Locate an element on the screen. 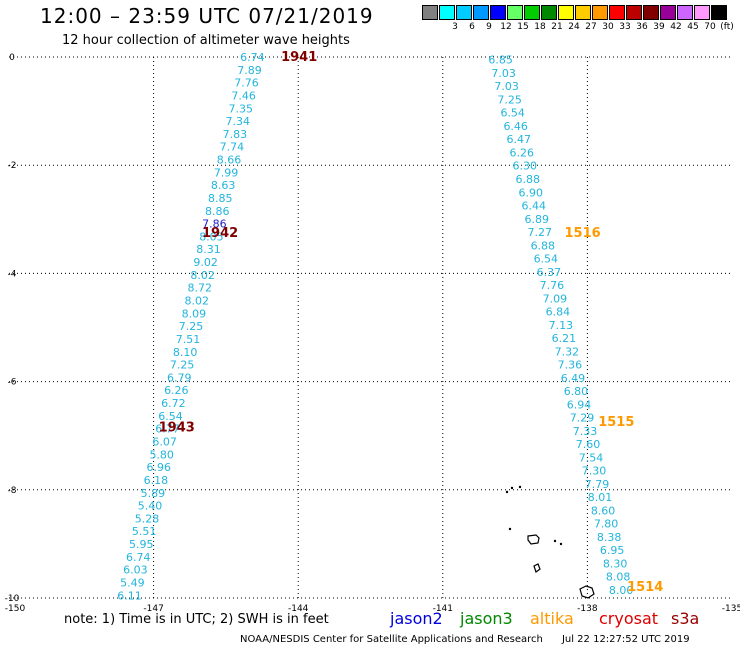 The image size is (740, 650). wave-height-value: 6.49 is located at coordinates (573, 378).